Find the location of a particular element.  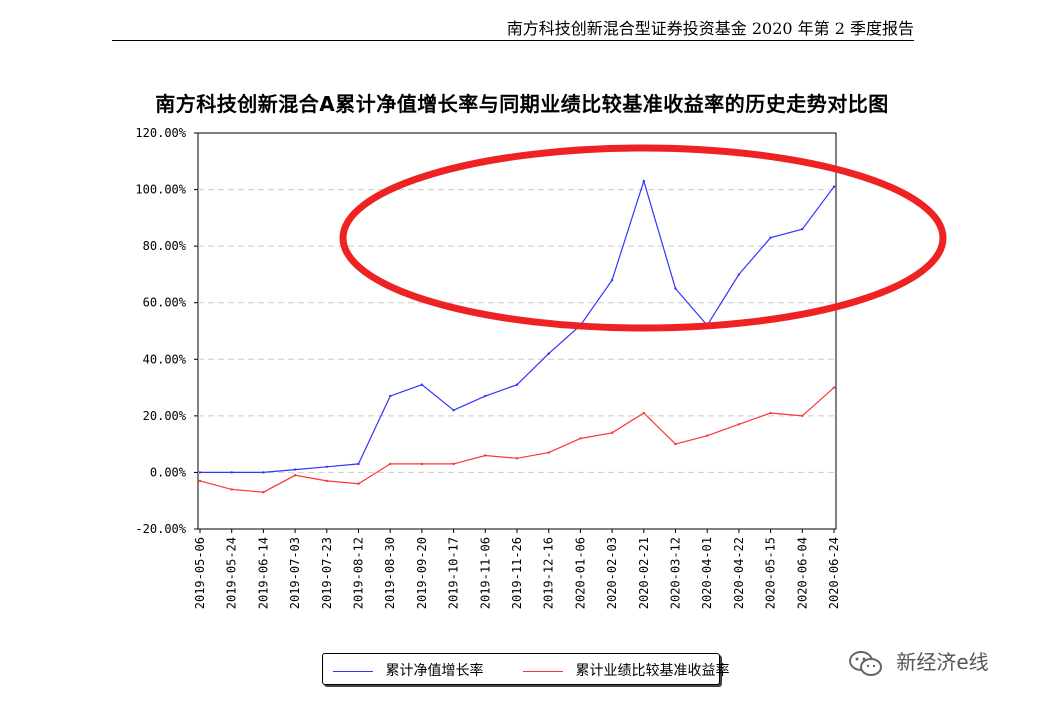

y-tick-label: -20.00% is located at coordinates (160, 529).